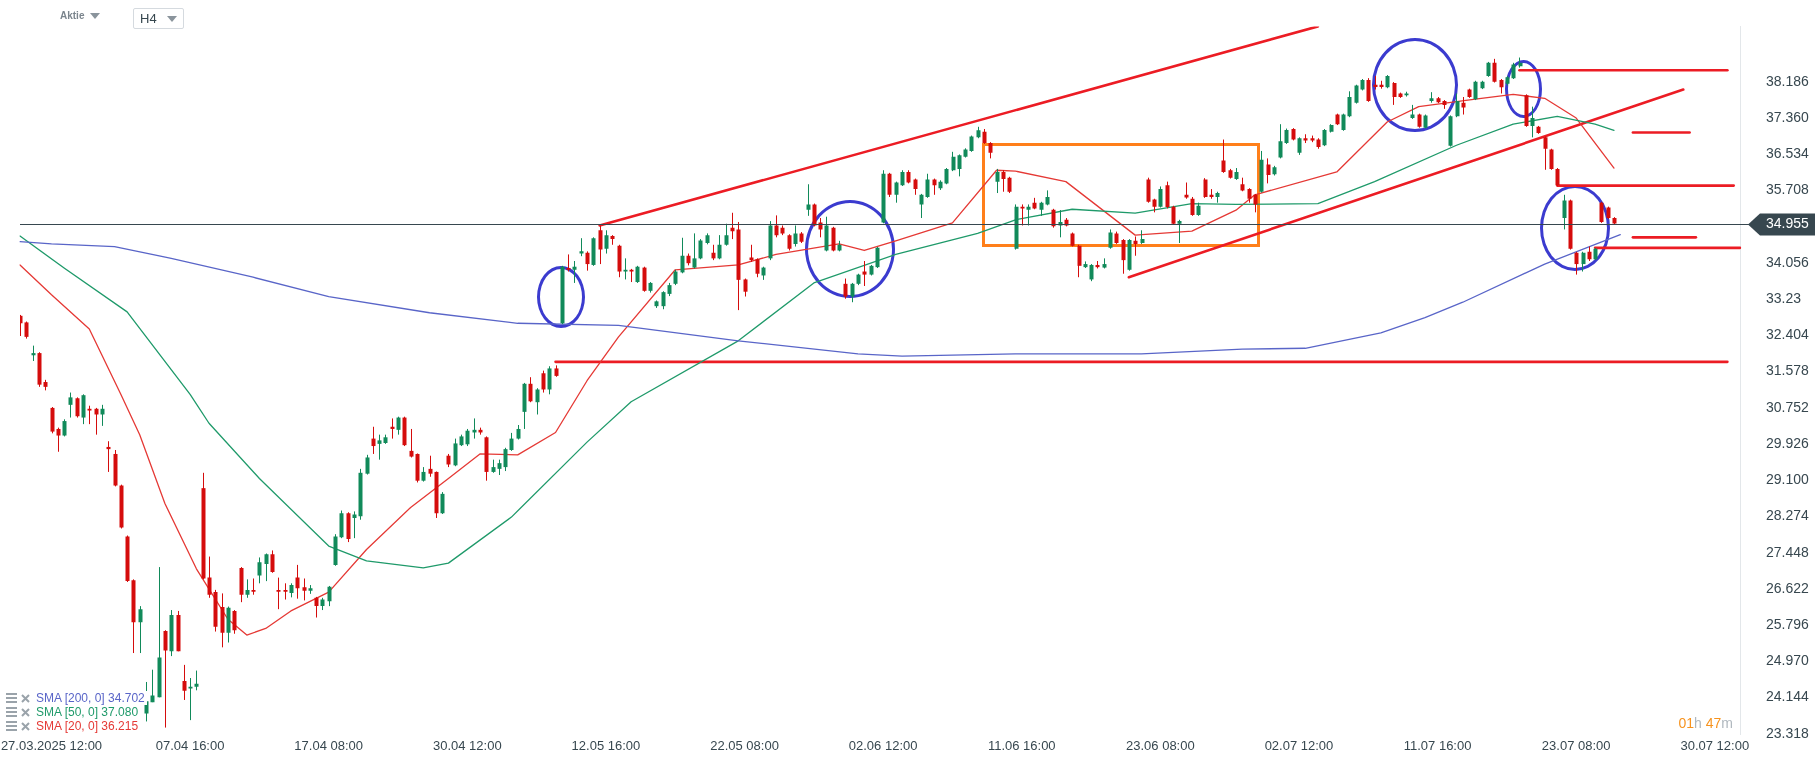 The height and width of the screenshot is (761, 1815). Describe the element at coordinates (1788, 223) in the screenshot. I see `ref-line-label: 34.955` at that location.